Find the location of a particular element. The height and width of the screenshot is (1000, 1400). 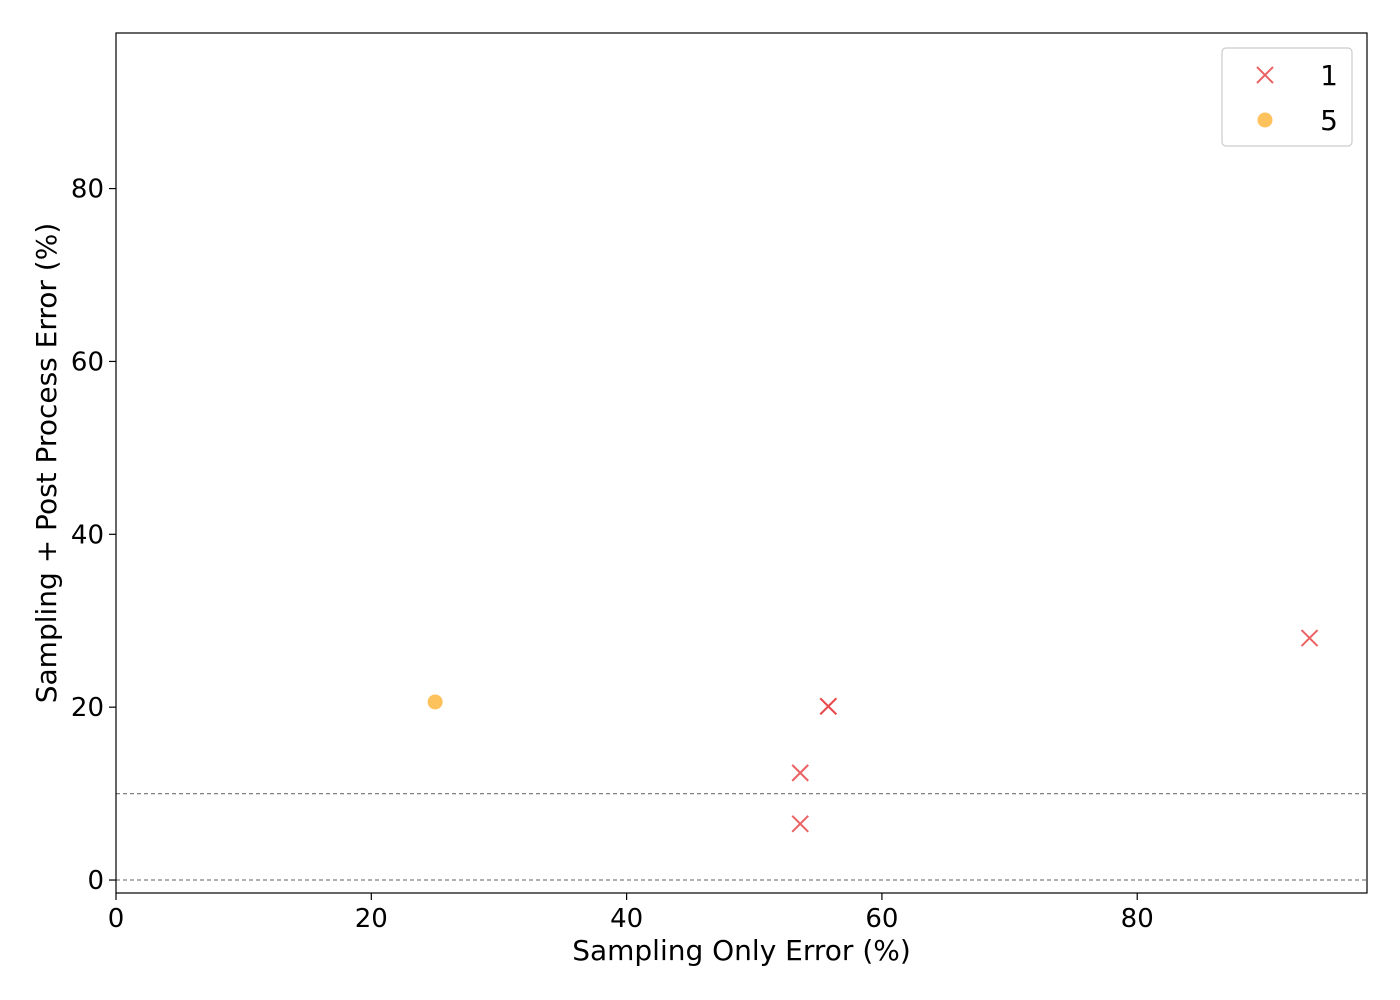

legend-label: 5 is located at coordinates (1329, 120).